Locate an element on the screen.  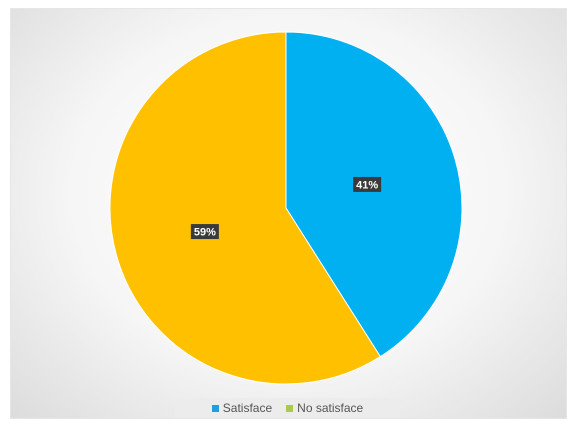
data-label-satisface: 41% is located at coordinates (367, 184).